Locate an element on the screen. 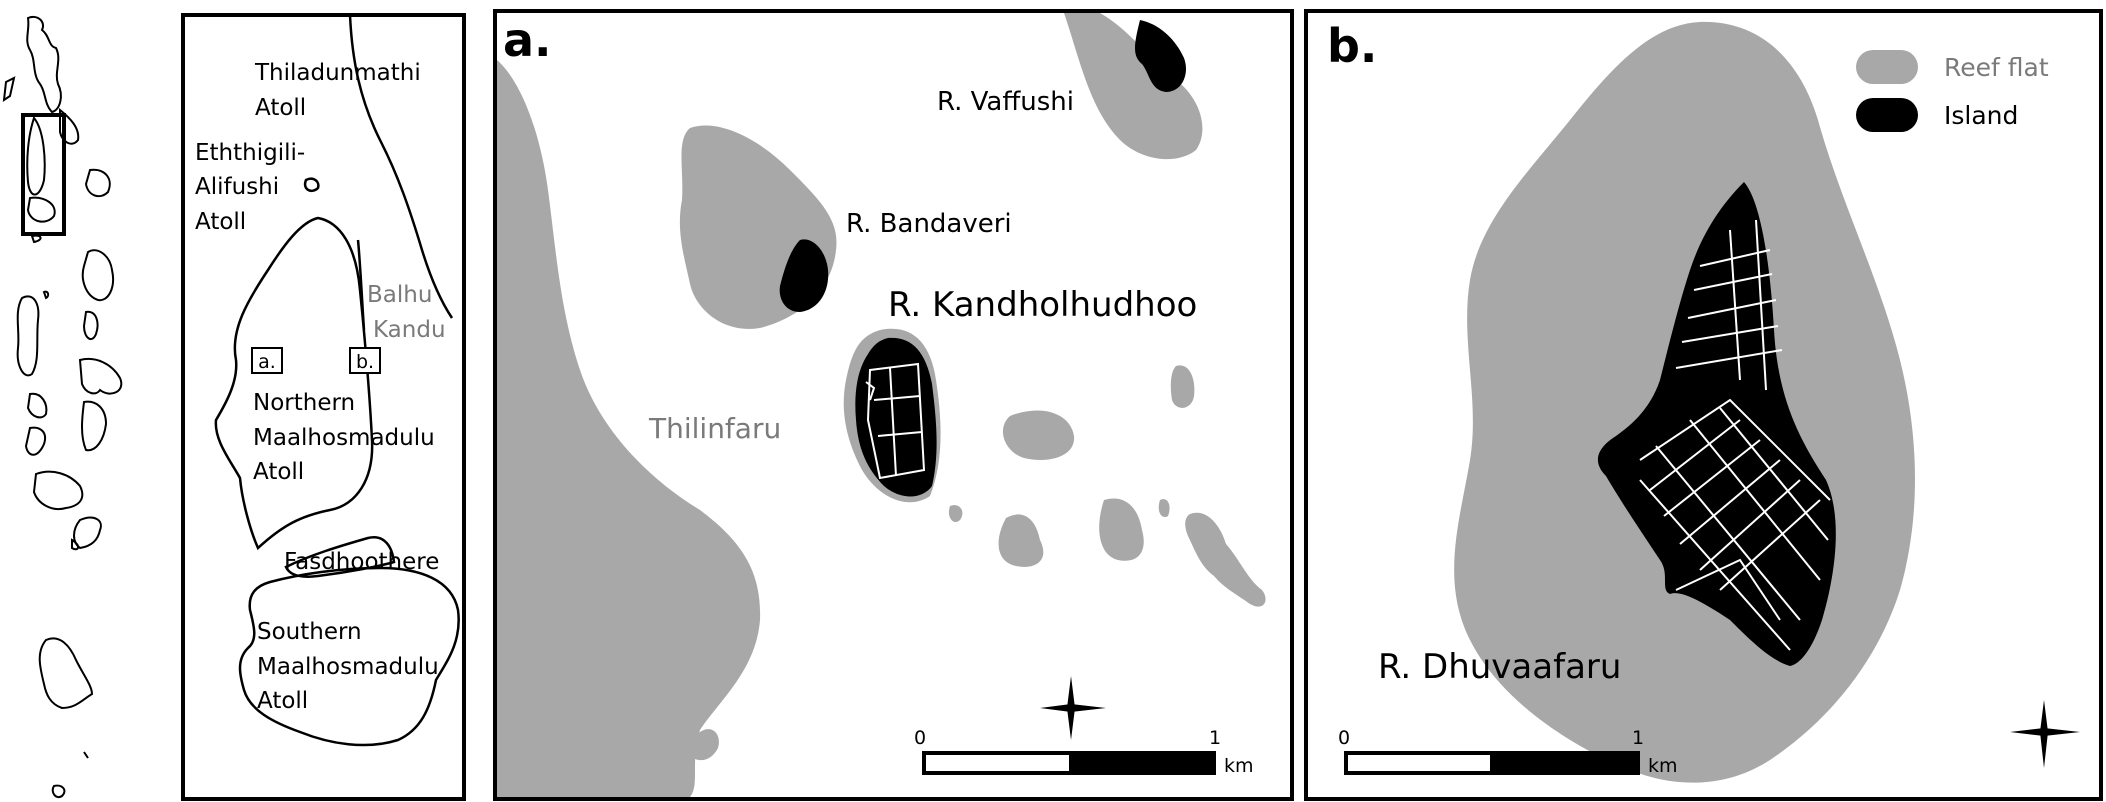 Image resolution: width=2106 pixels, height=802 pixels. label-thiladunmathi: Thiladunmathi is located at coordinates (337, 73).